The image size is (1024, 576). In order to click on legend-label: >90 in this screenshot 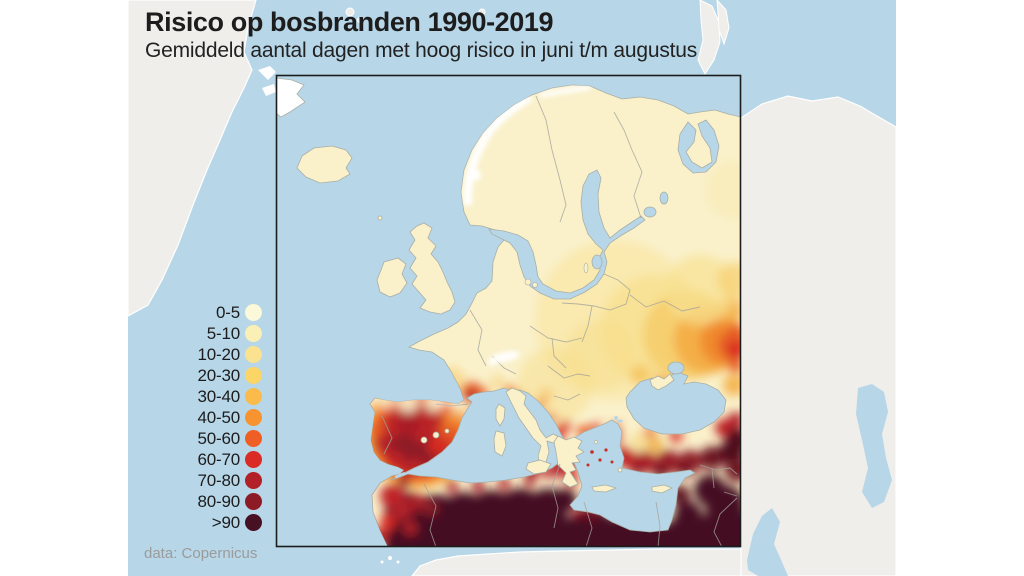, I will do `click(225, 522)`.